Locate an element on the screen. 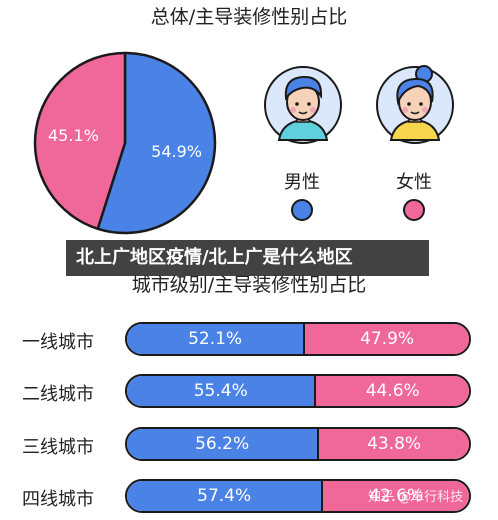 The image size is (498, 520). bar-segment-male: 56.2% is located at coordinates (223, 444).